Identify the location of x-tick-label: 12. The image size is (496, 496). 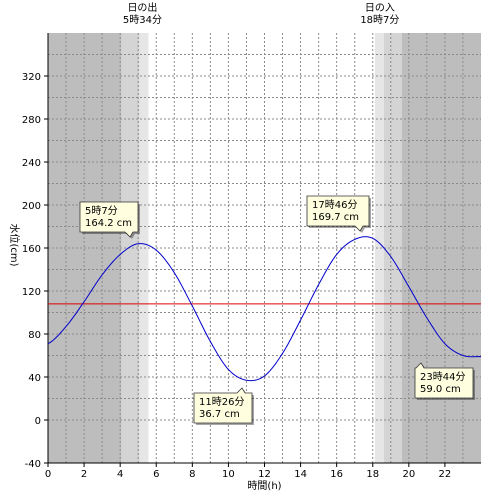
(264, 474).